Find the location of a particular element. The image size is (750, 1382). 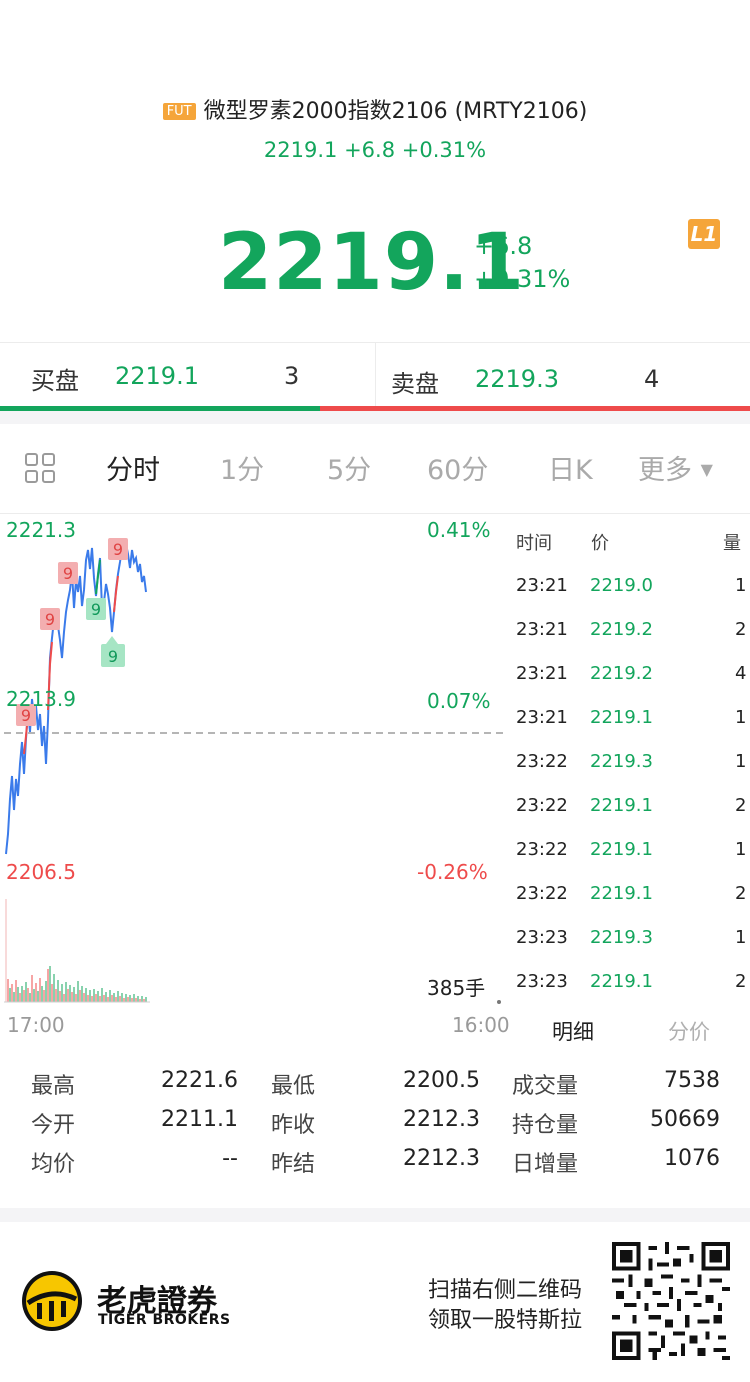

promo-line-2: 领取一股特斯拉 is located at coordinates (505, 1320).